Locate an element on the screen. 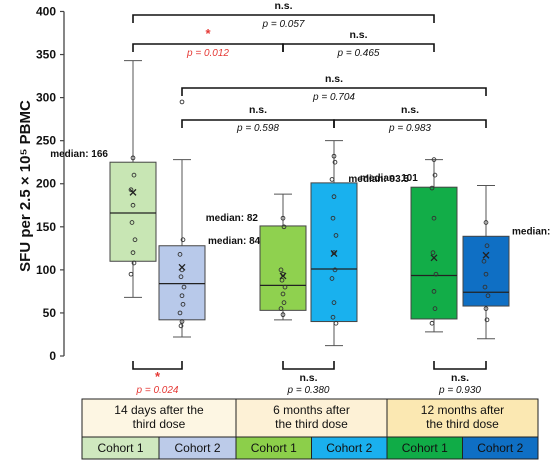 The width and height of the screenshot is (550, 464). box-6: median: 74 is located at coordinates (506, 262).